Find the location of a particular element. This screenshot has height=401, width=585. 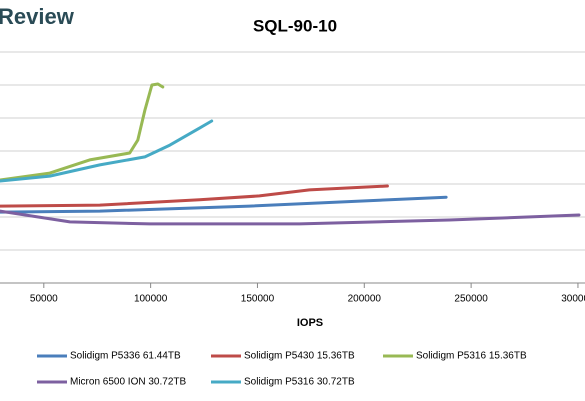

x-tick-label: 300000 is located at coordinates (573, 299).